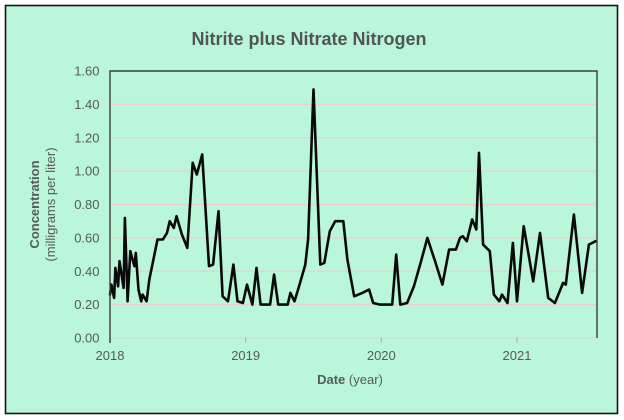  Describe the element at coordinates (50, 204) in the screenshot. I see `y-axis-title-unit: (milligrams per liter)` at that location.